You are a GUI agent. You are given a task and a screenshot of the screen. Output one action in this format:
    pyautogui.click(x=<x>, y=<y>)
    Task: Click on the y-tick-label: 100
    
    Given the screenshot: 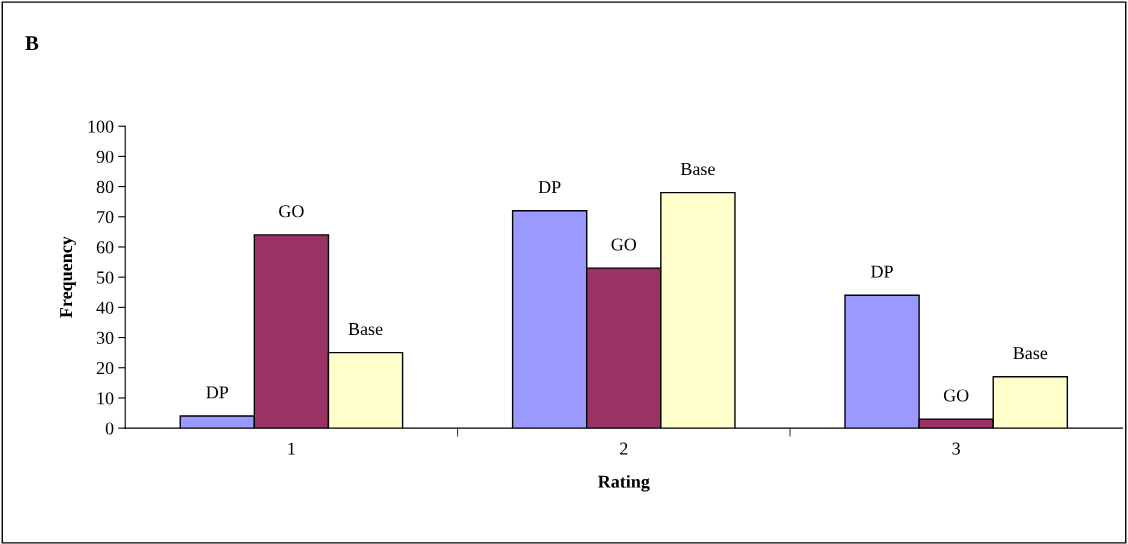 What is the action you would take?
    pyautogui.click(x=101, y=126)
    